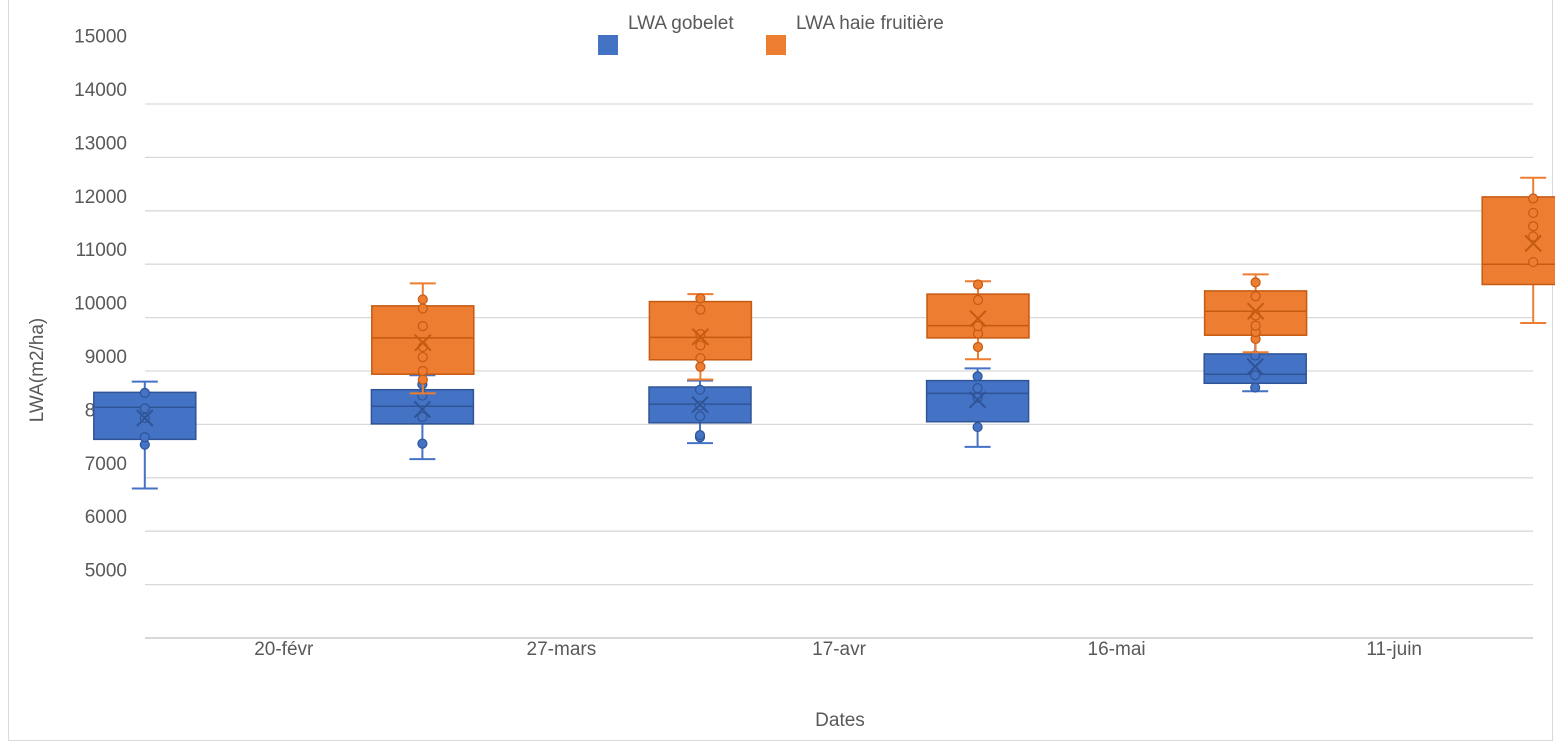 This screenshot has height=742, width=1555. I want to click on x-tick-label: 11-juin, so click(1394, 649).